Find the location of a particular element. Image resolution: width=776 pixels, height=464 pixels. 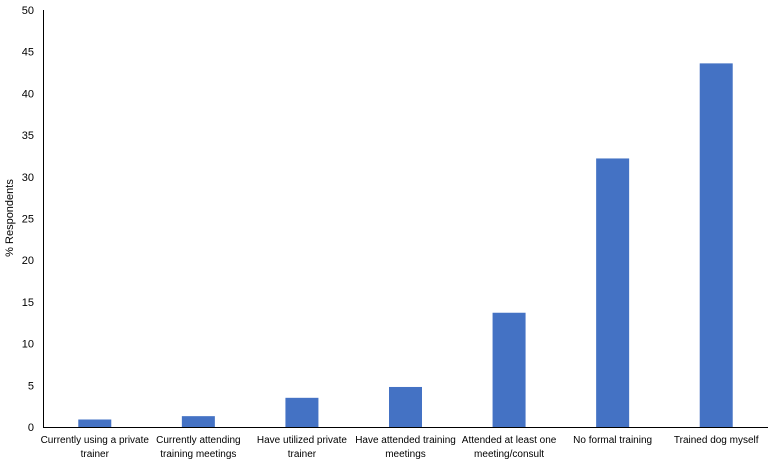

y-tick-label: 10 is located at coordinates (28, 345).